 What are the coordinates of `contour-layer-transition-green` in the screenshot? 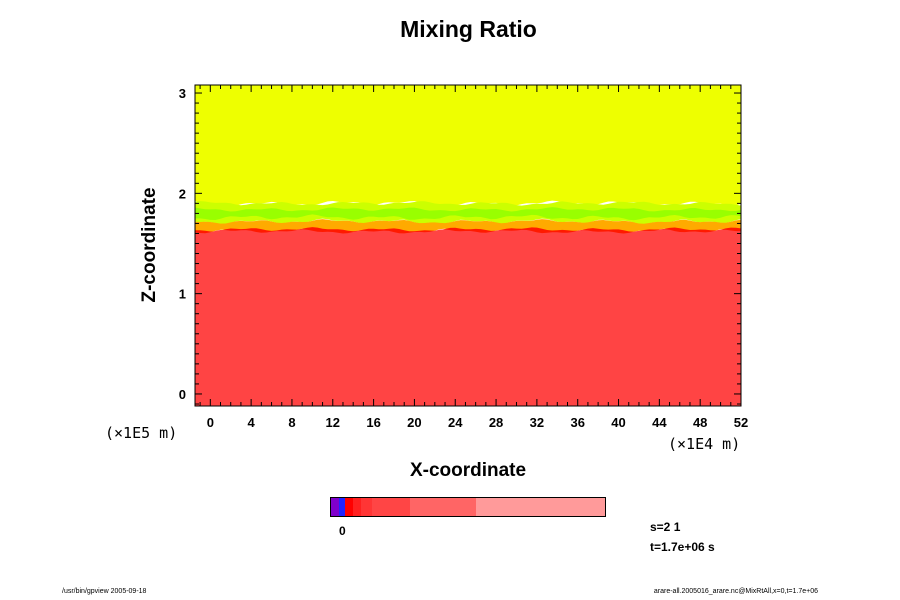 It's located at (468, 214).